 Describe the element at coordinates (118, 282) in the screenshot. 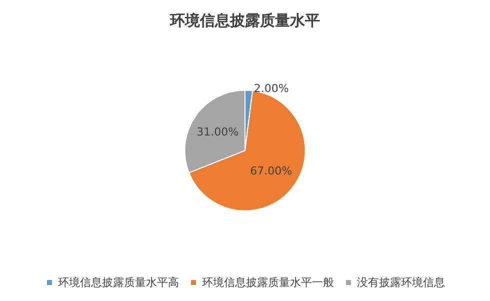

I see `legend-label: 环境信息披露质量水平高` at that location.